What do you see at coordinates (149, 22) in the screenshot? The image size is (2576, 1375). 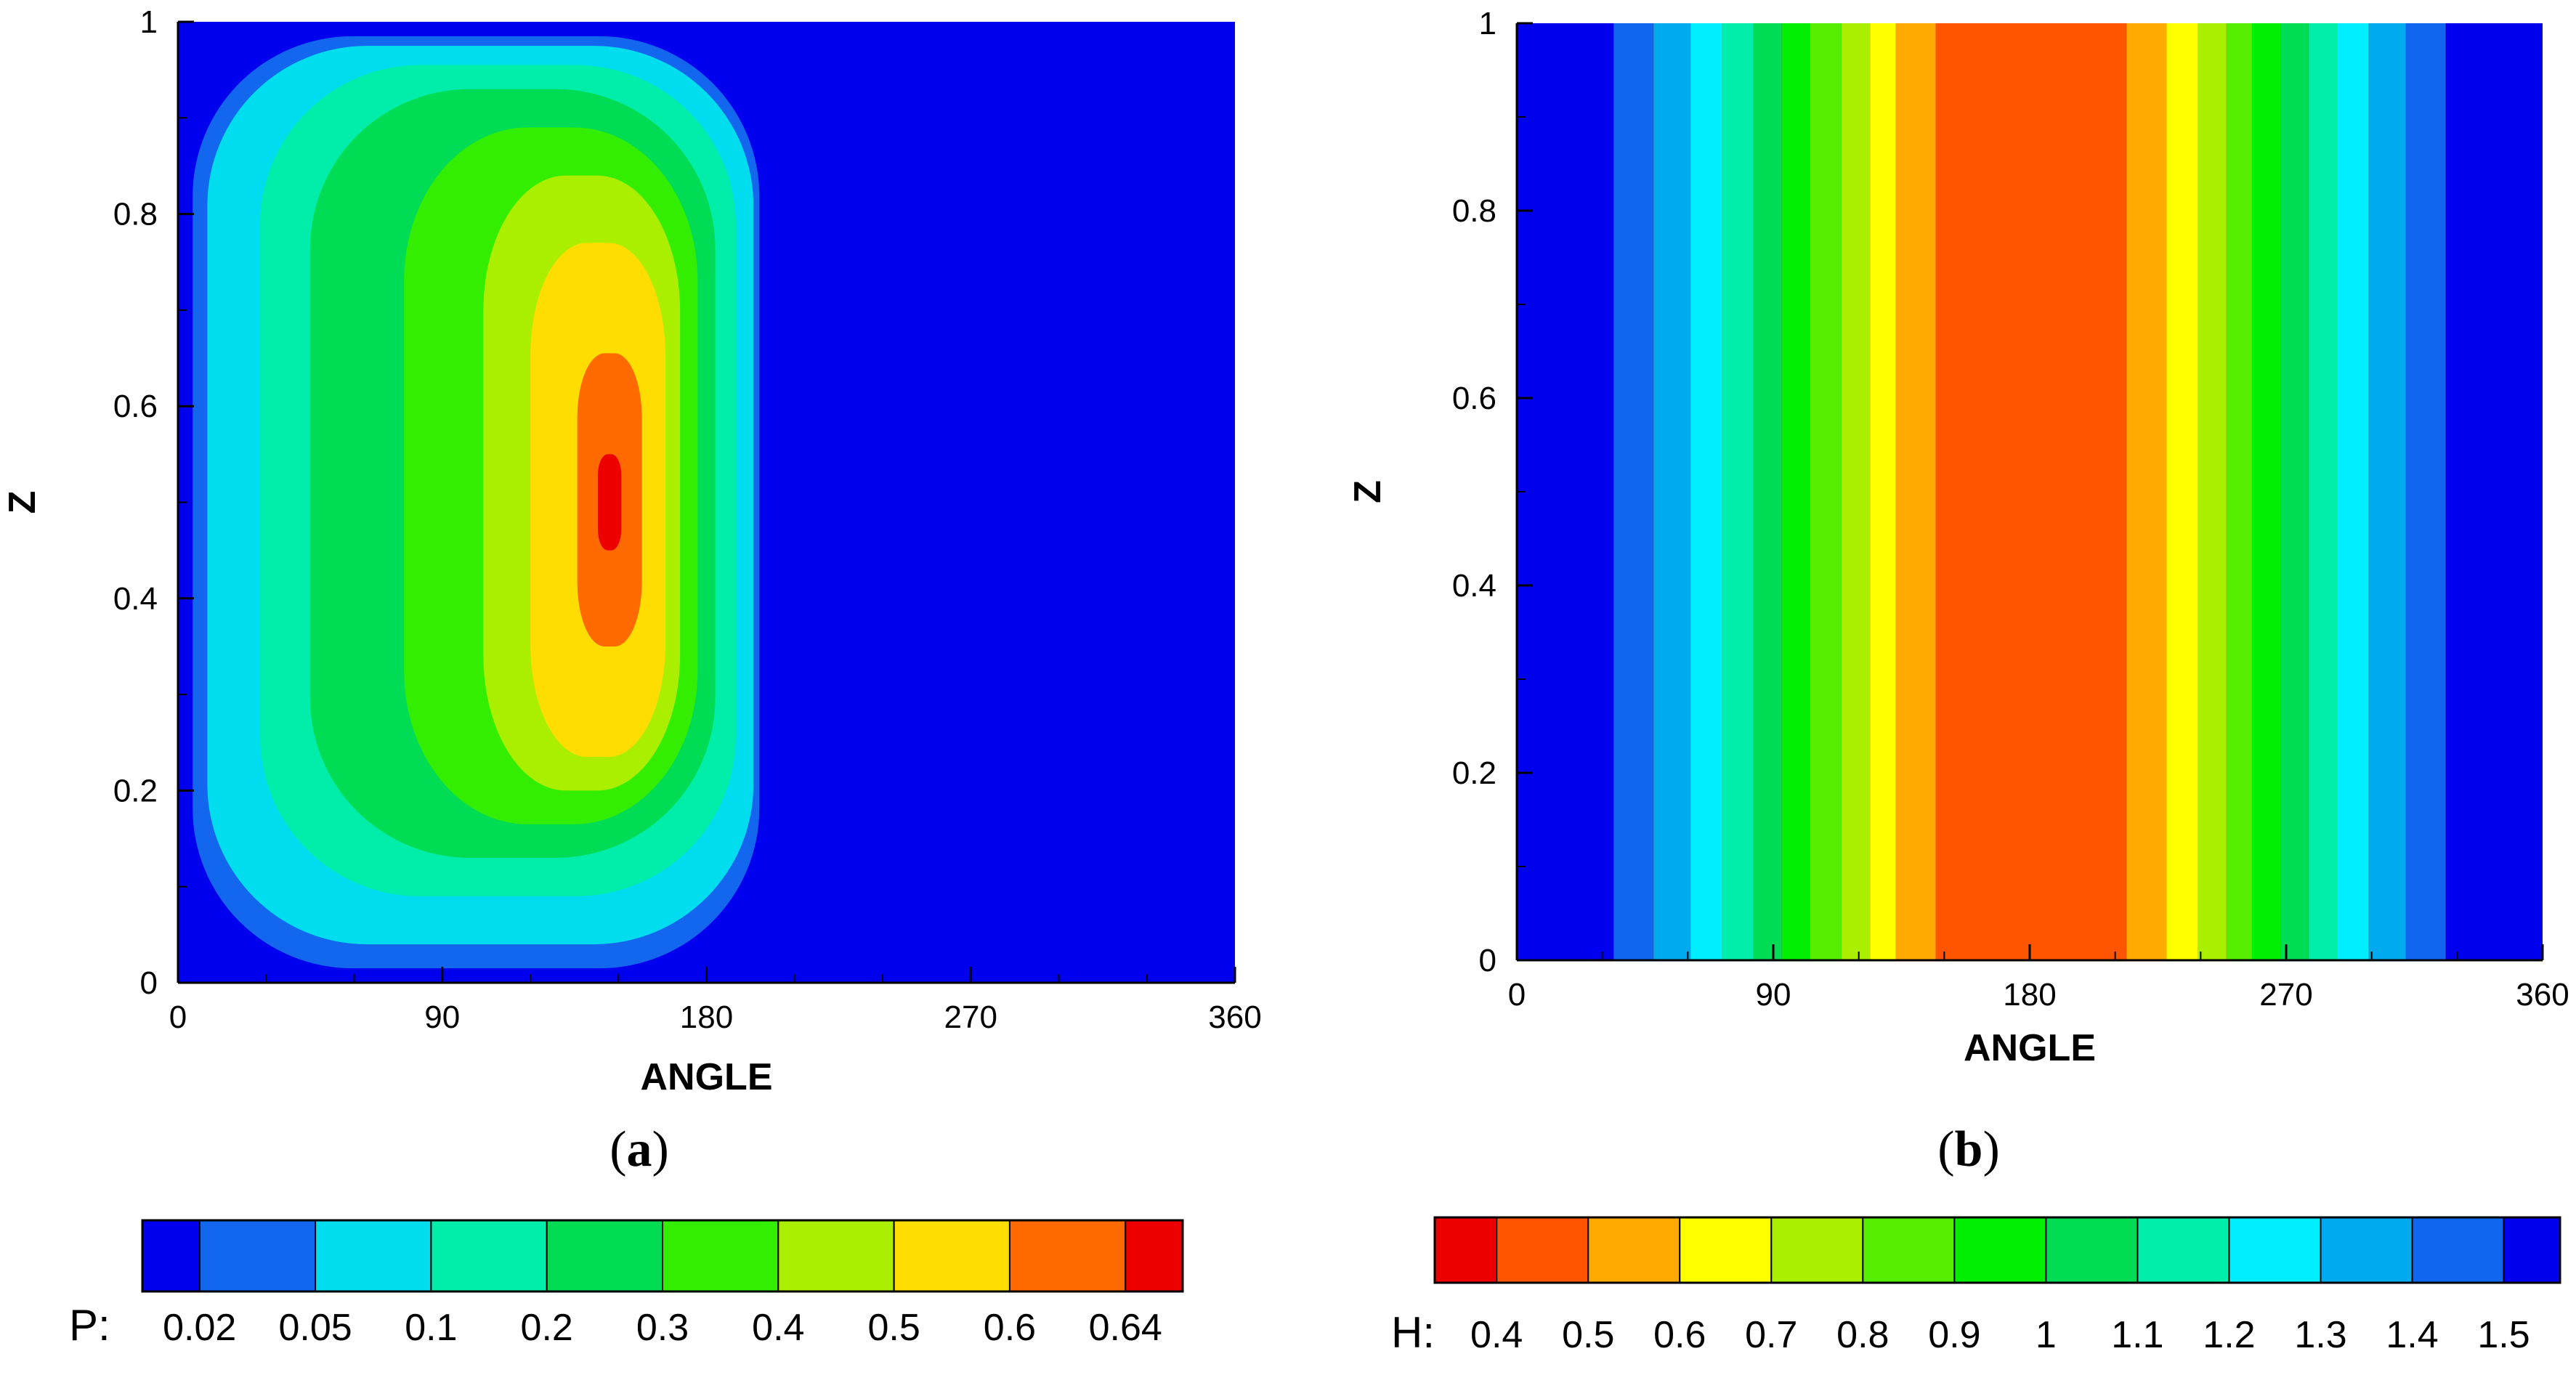 I see `panel-a-y-tick-label-5: 1` at bounding box center [149, 22].